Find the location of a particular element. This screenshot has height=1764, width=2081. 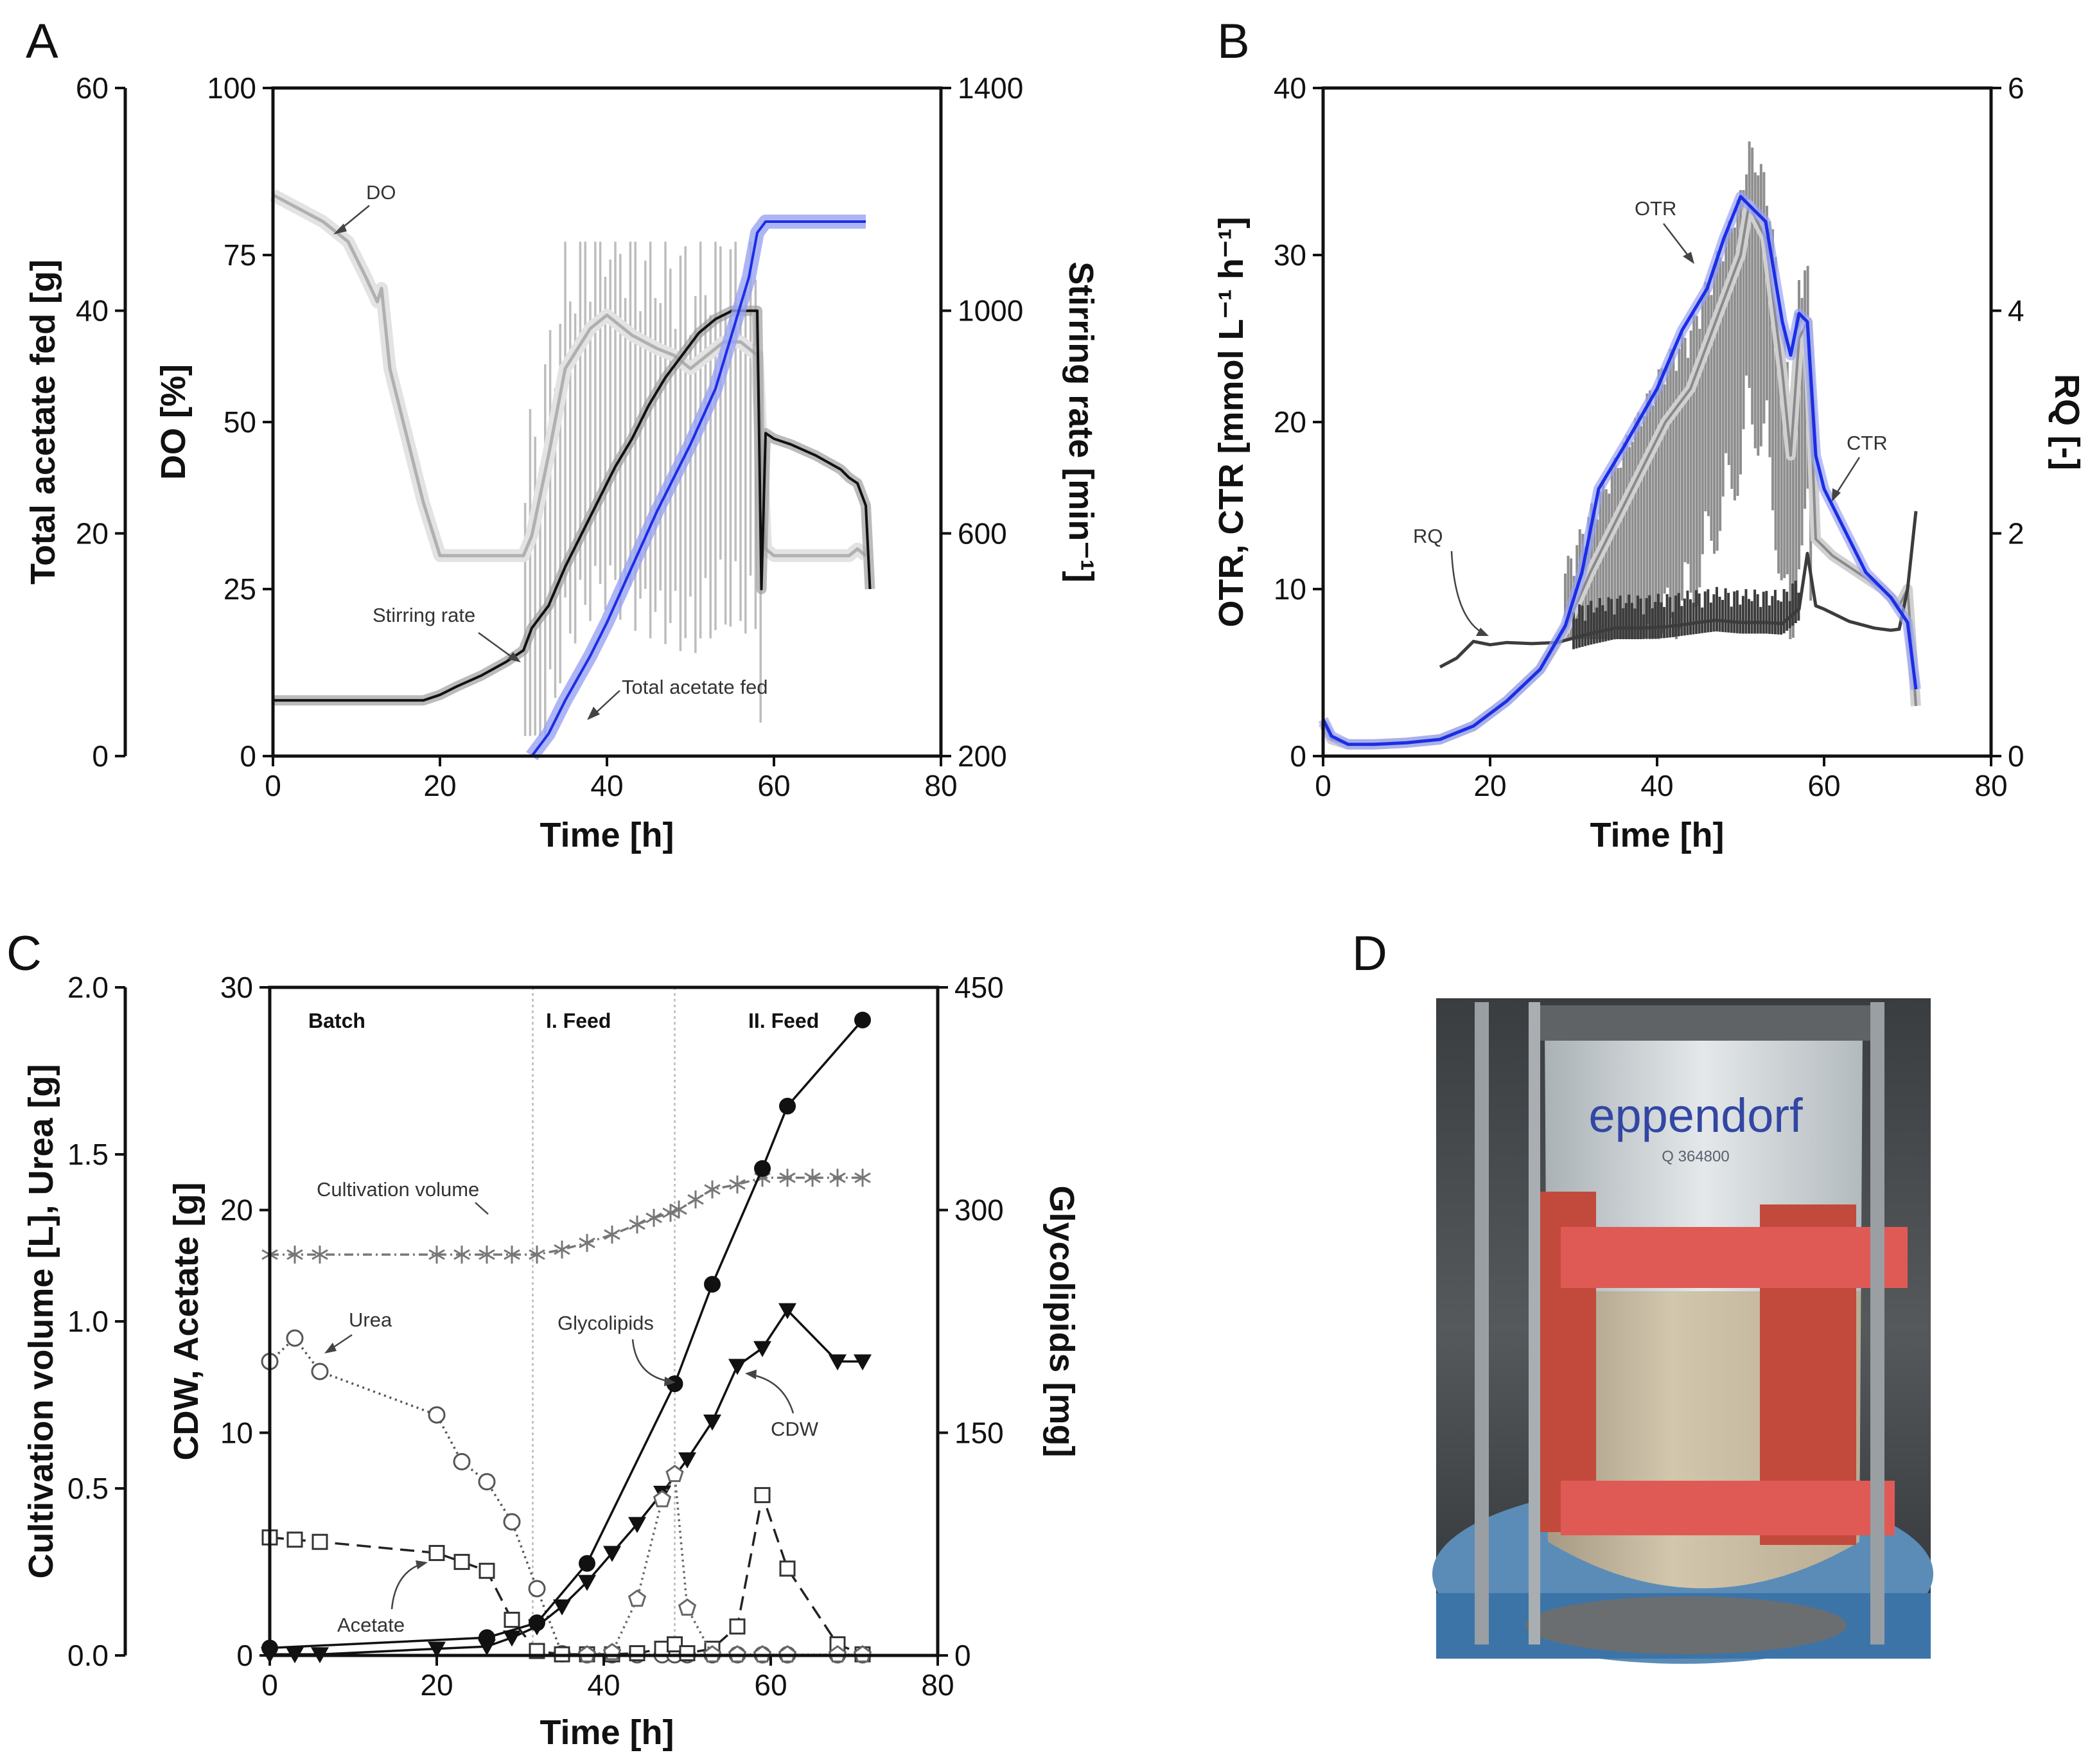

panel-c-ylabel-volume-urea: Cultivation volume [L], Urea [g] is located at coordinates (41, 1321).